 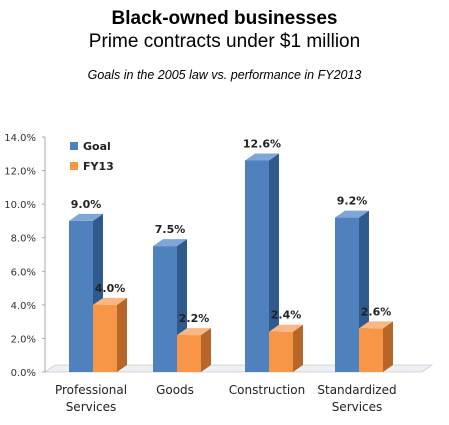 I want to click on goal-bar-side, so click(x=274, y=262).